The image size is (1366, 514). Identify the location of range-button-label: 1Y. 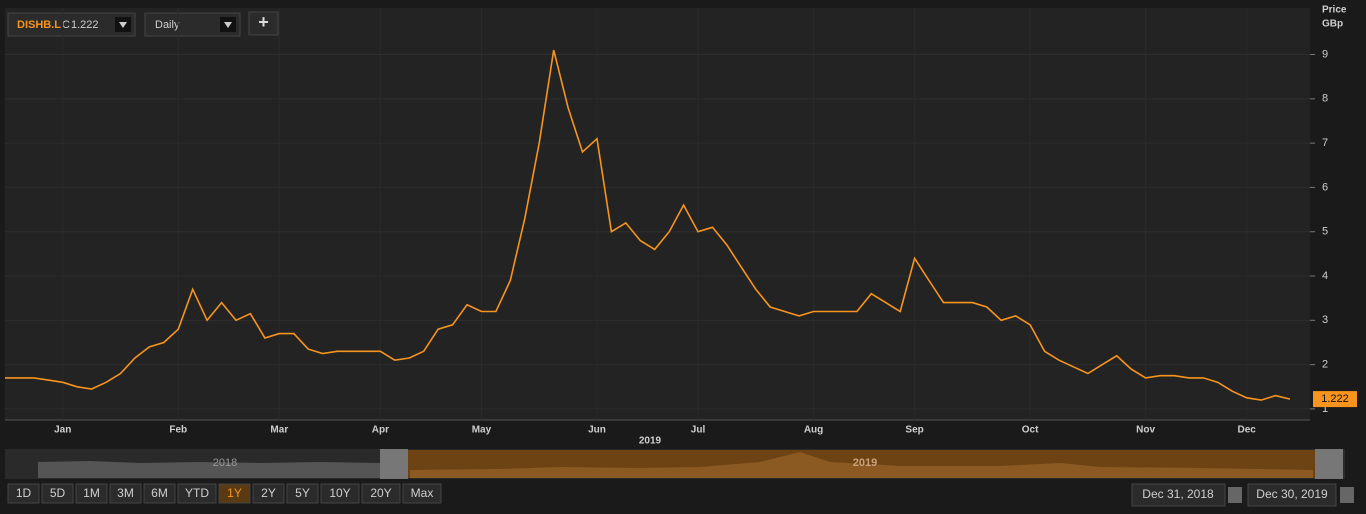
(234, 493).